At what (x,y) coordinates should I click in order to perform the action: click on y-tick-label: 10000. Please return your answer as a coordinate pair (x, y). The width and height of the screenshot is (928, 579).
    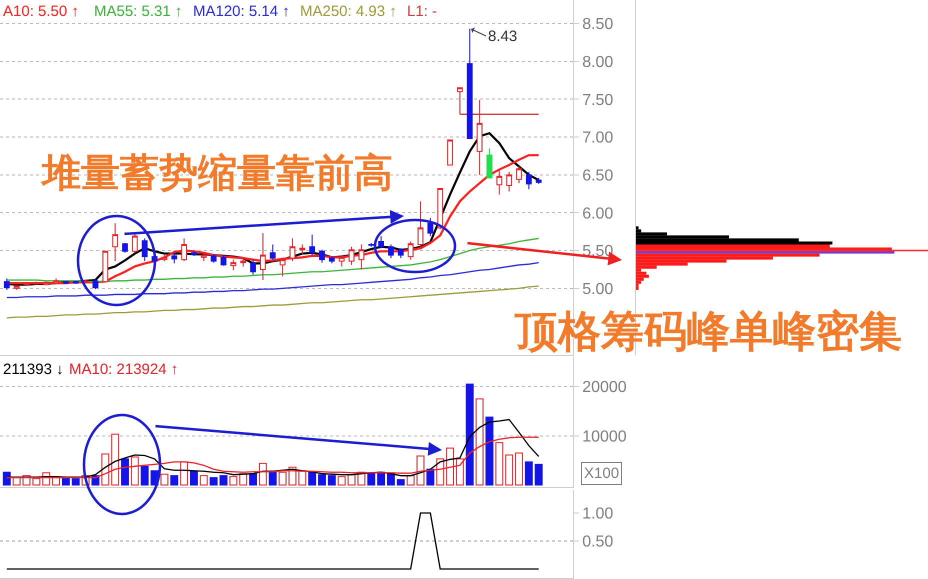
    Looking at the image, I should click on (604, 437).